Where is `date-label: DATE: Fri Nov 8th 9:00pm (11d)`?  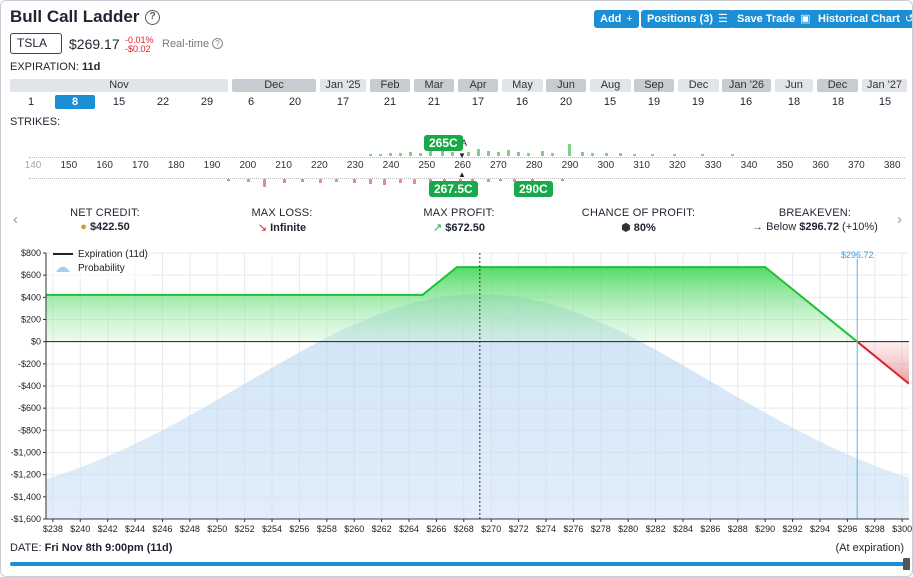 date-label: DATE: Fri Nov 8th 9:00pm (11d) is located at coordinates (91, 548).